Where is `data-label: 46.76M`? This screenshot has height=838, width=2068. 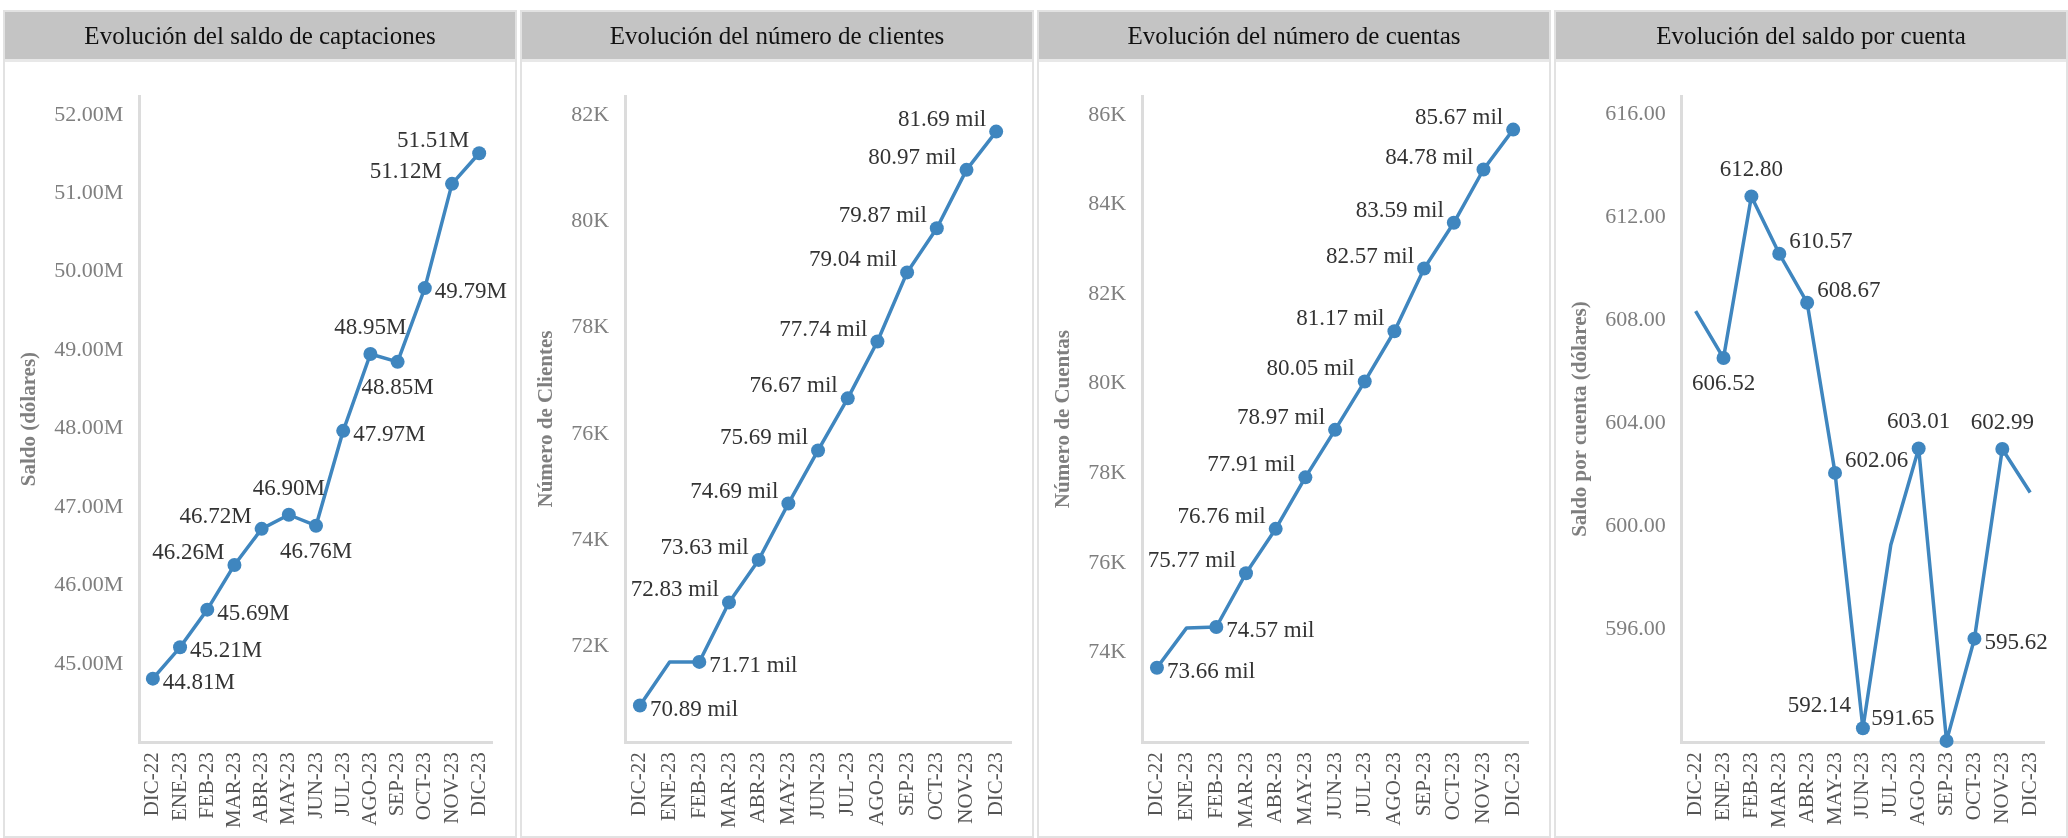 data-label: 46.76M is located at coordinates (316, 550).